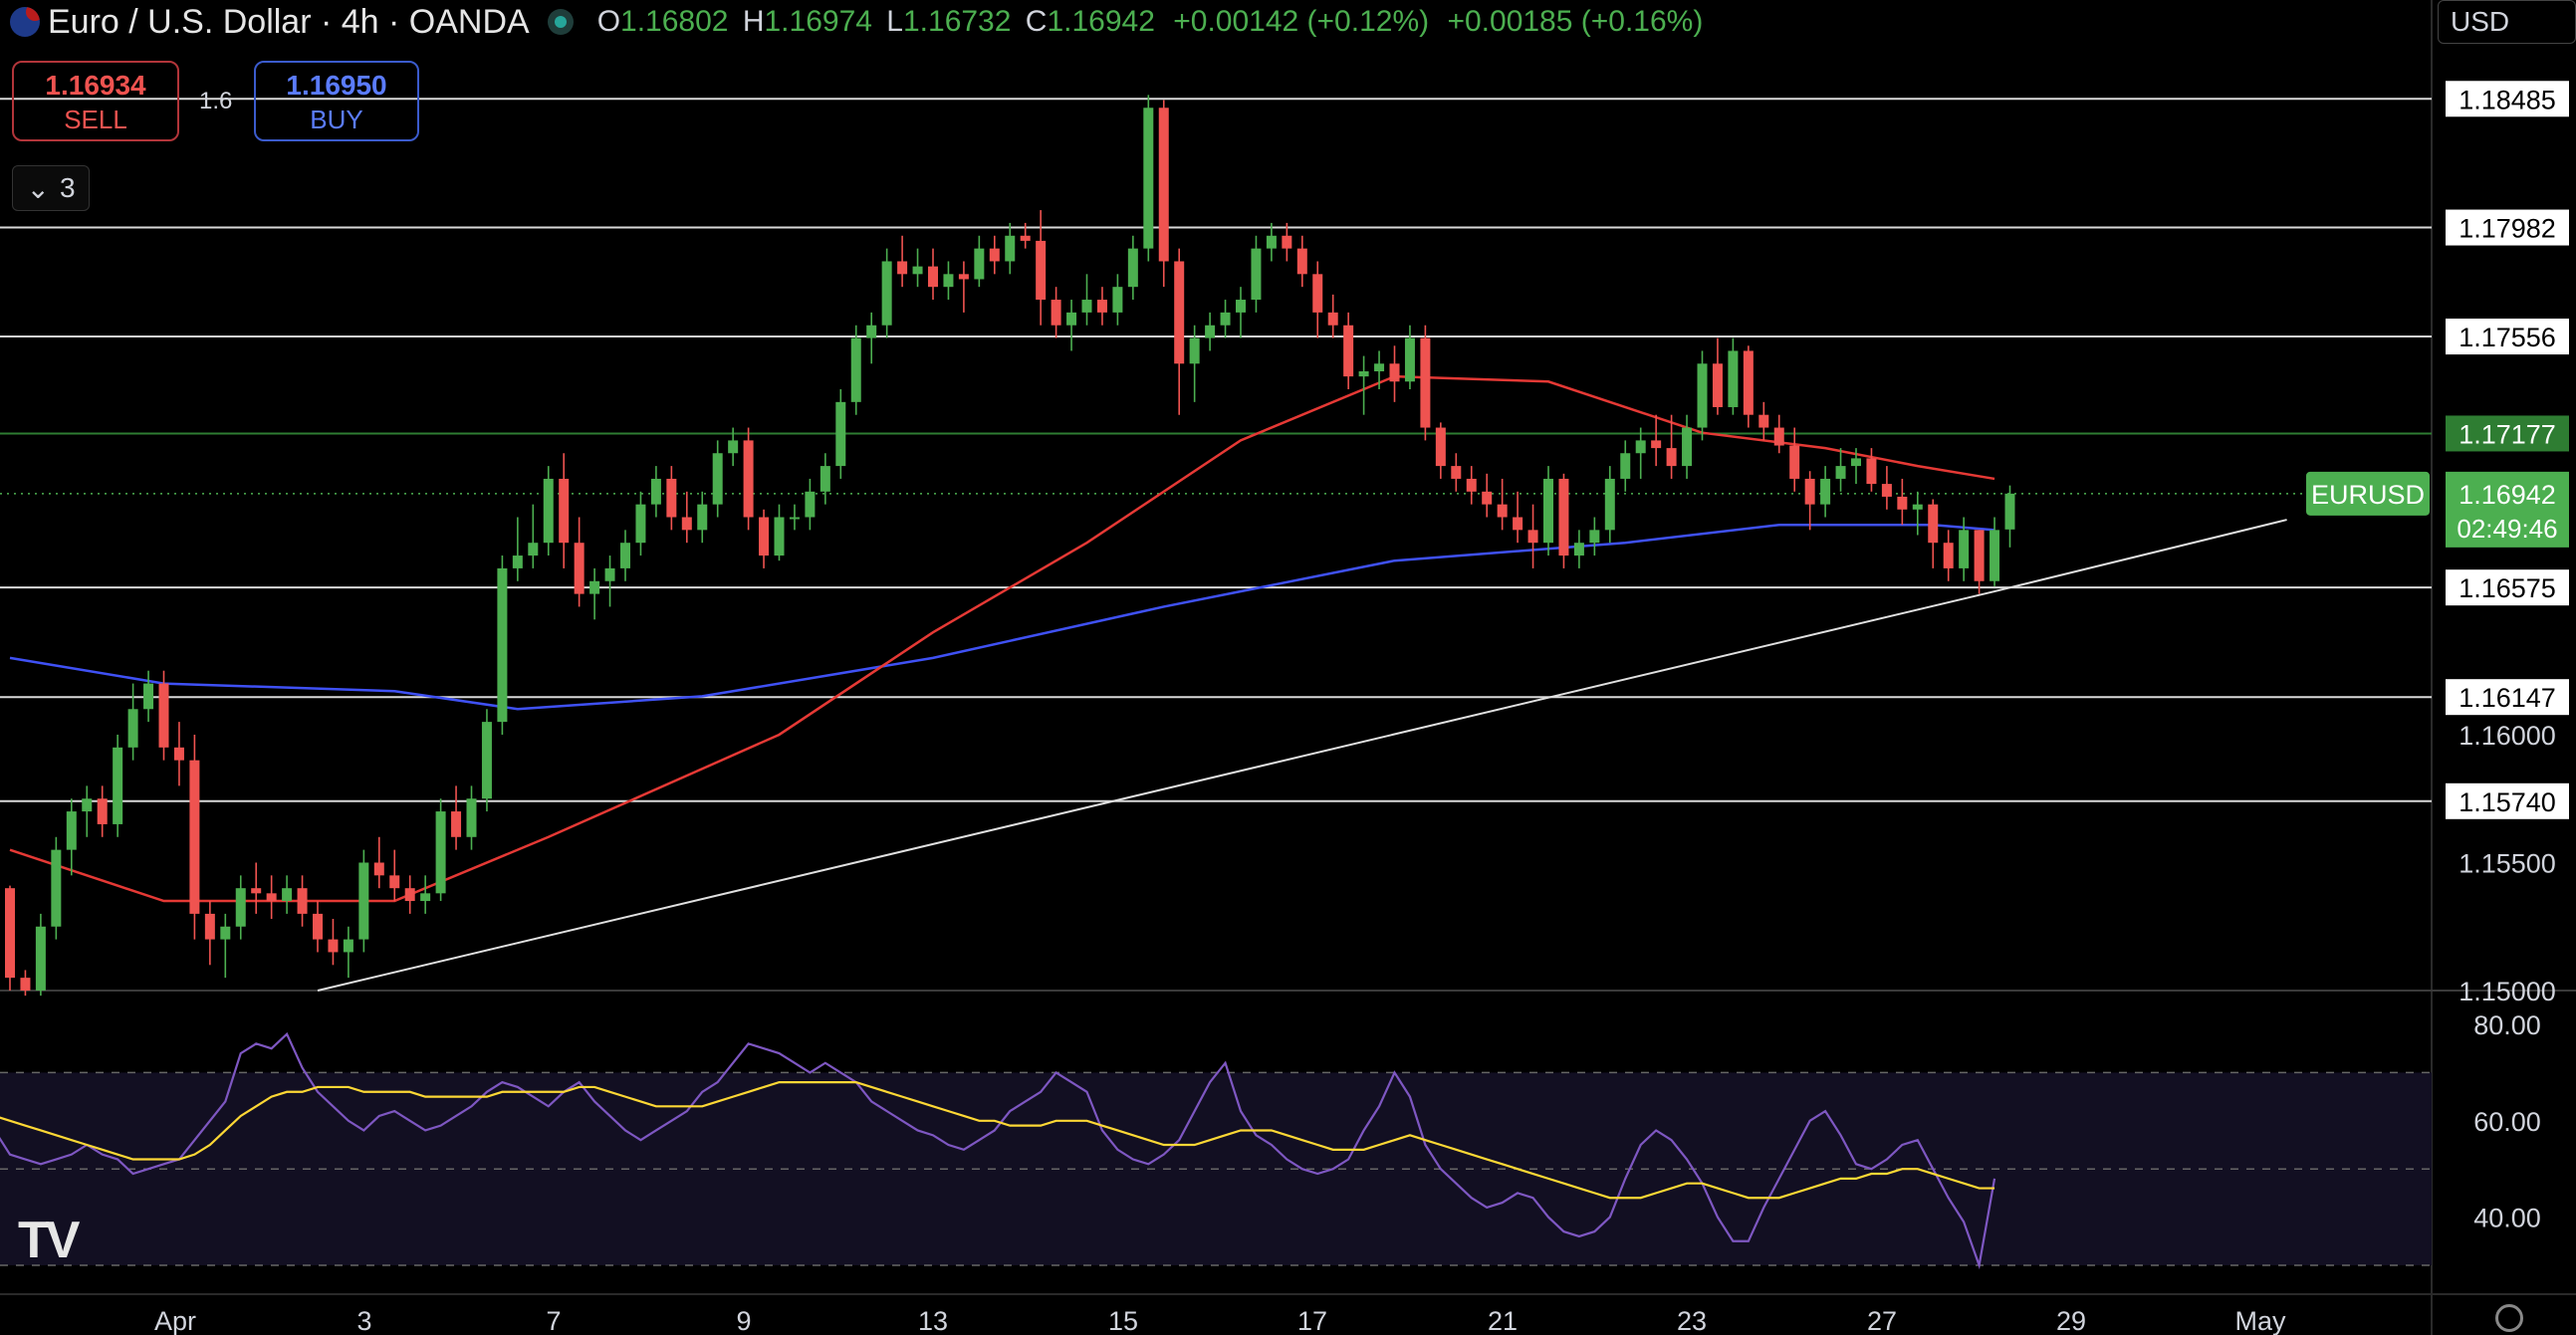 The width and height of the screenshot is (2576, 1335). Describe the element at coordinates (336, 101) in the screenshot. I see `buy-button: 1.16950 BUY` at that location.